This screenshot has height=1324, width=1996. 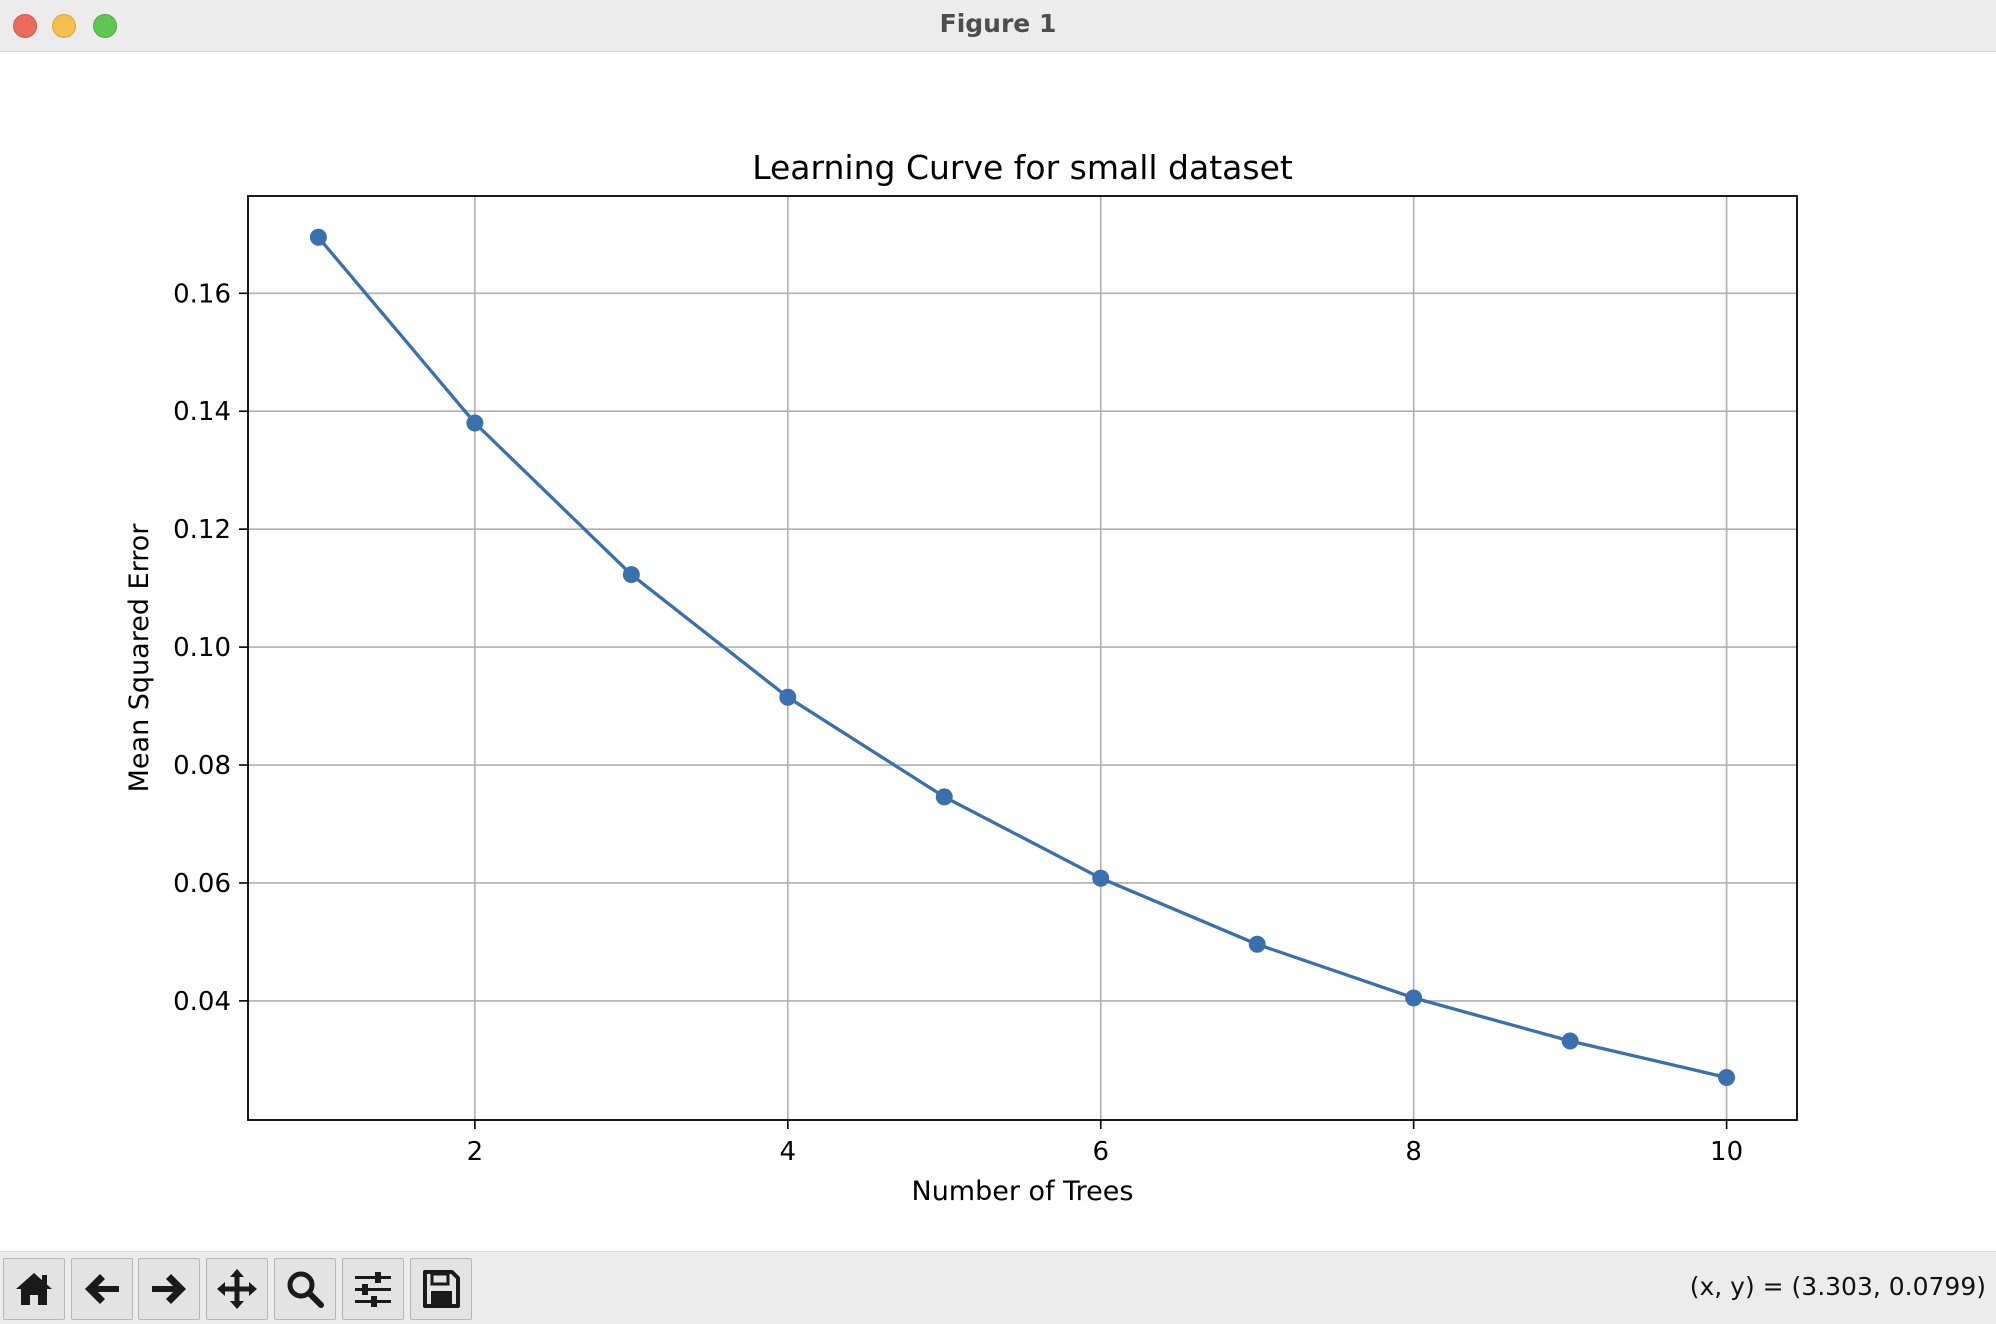 What do you see at coordinates (202, 884) in the screenshot?
I see `y-tick-label: 0.06` at bounding box center [202, 884].